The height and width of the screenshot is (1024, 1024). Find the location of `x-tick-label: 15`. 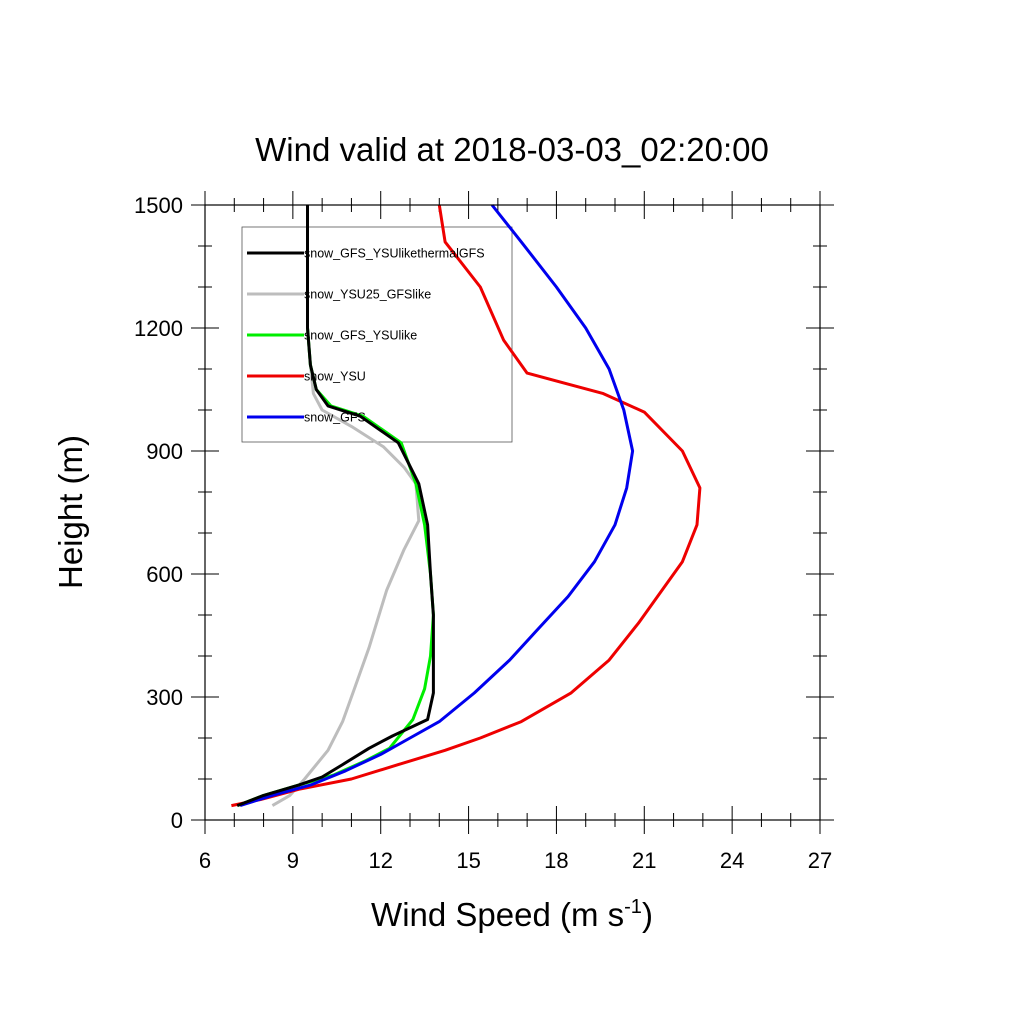

x-tick-label: 15 is located at coordinates (468, 860).